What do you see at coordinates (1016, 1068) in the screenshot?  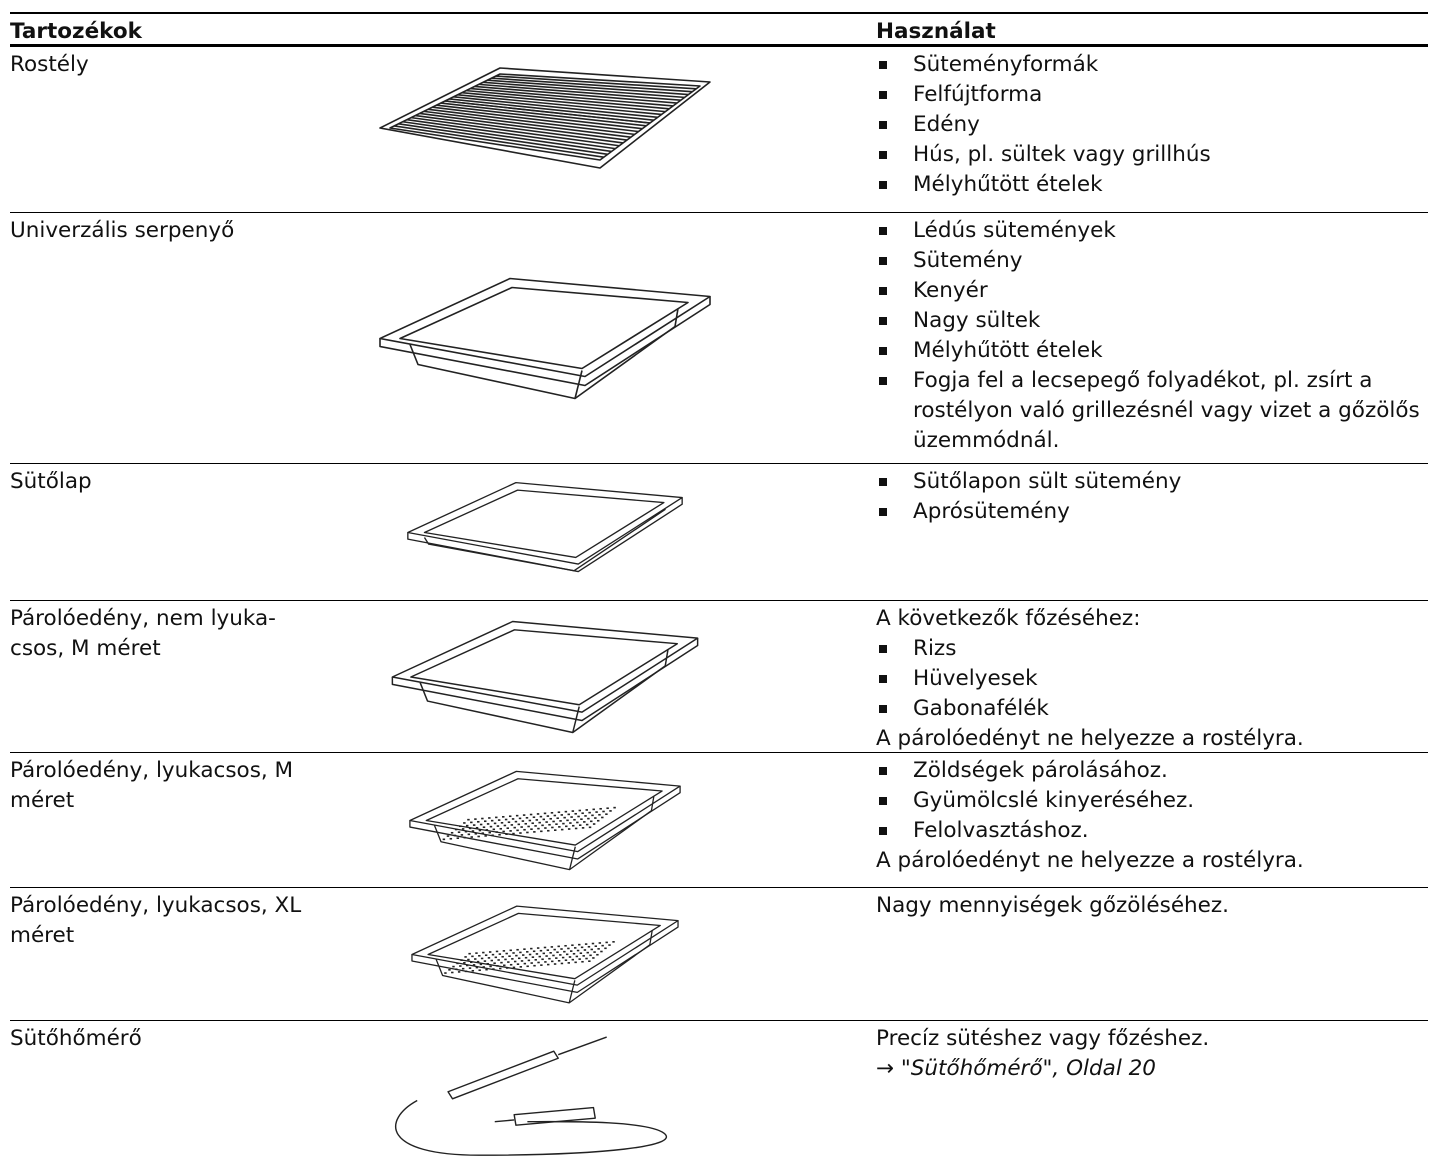 I see `cross-reference: → "Sütőhőmérő", Oldal 20` at bounding box center [1016, 1068].